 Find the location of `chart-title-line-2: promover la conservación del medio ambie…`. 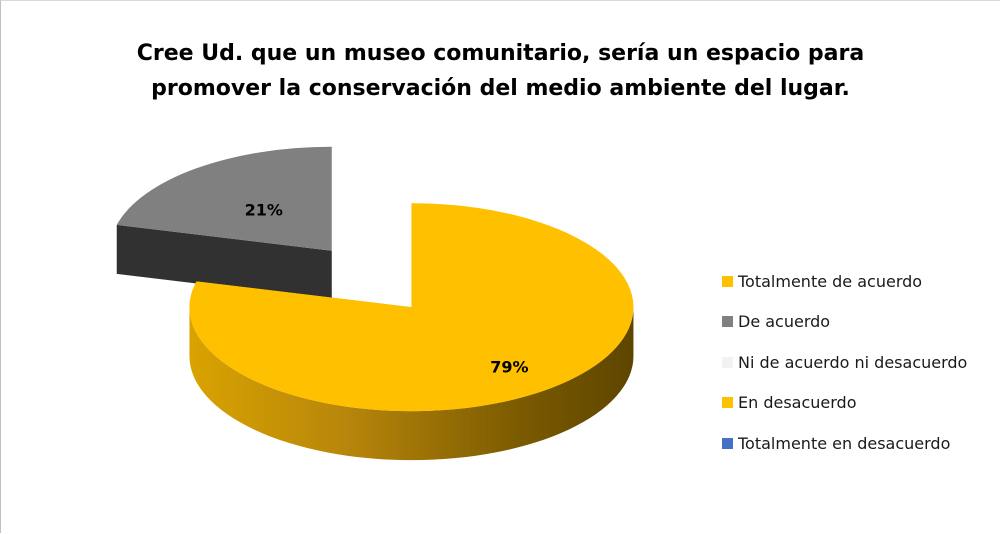

chart-title-line-2: promover la conservación del medio ambie… is located at coordinates (500, 88).